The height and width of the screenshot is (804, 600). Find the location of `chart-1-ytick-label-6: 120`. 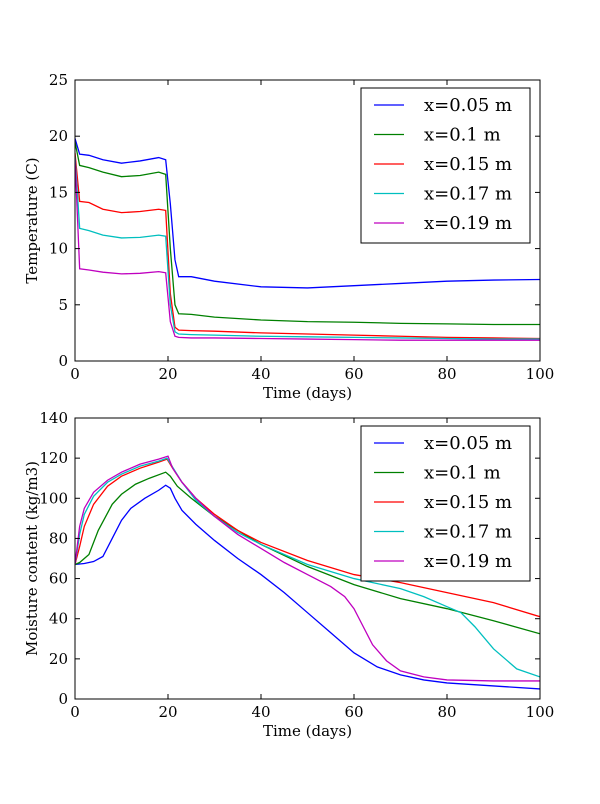

chart-1-ytick-label-6: 120 is located at coordinates (53, 458).